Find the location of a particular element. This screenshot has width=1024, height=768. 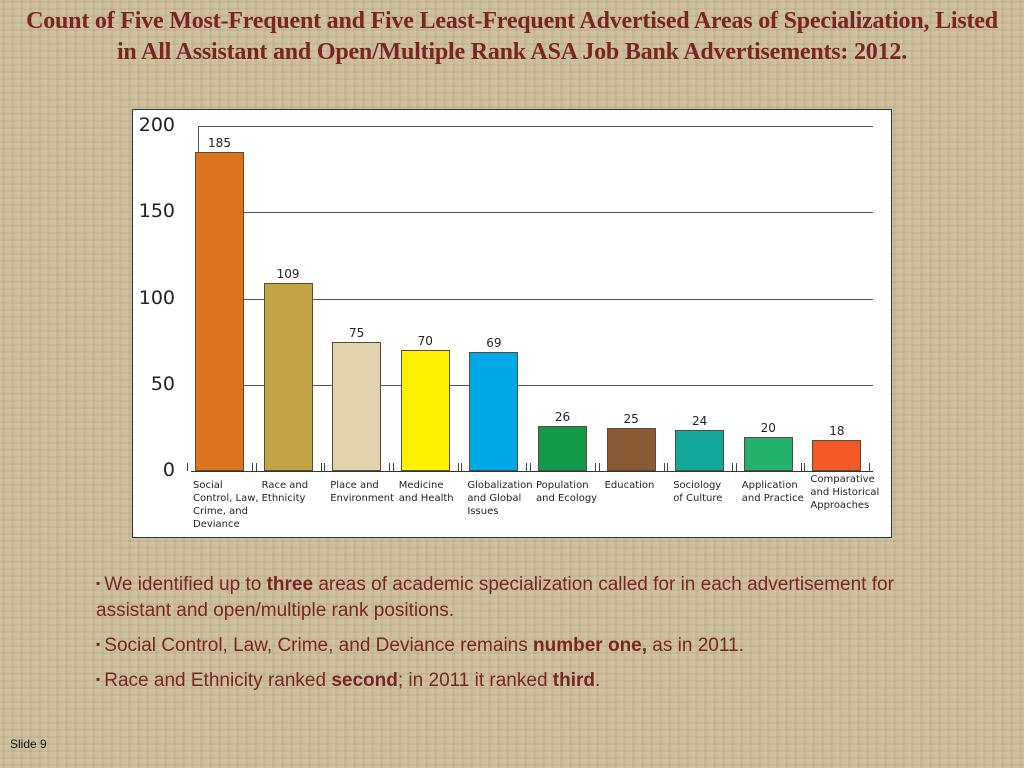

bar-value-label: 18 is located at coordinates (837, 430).